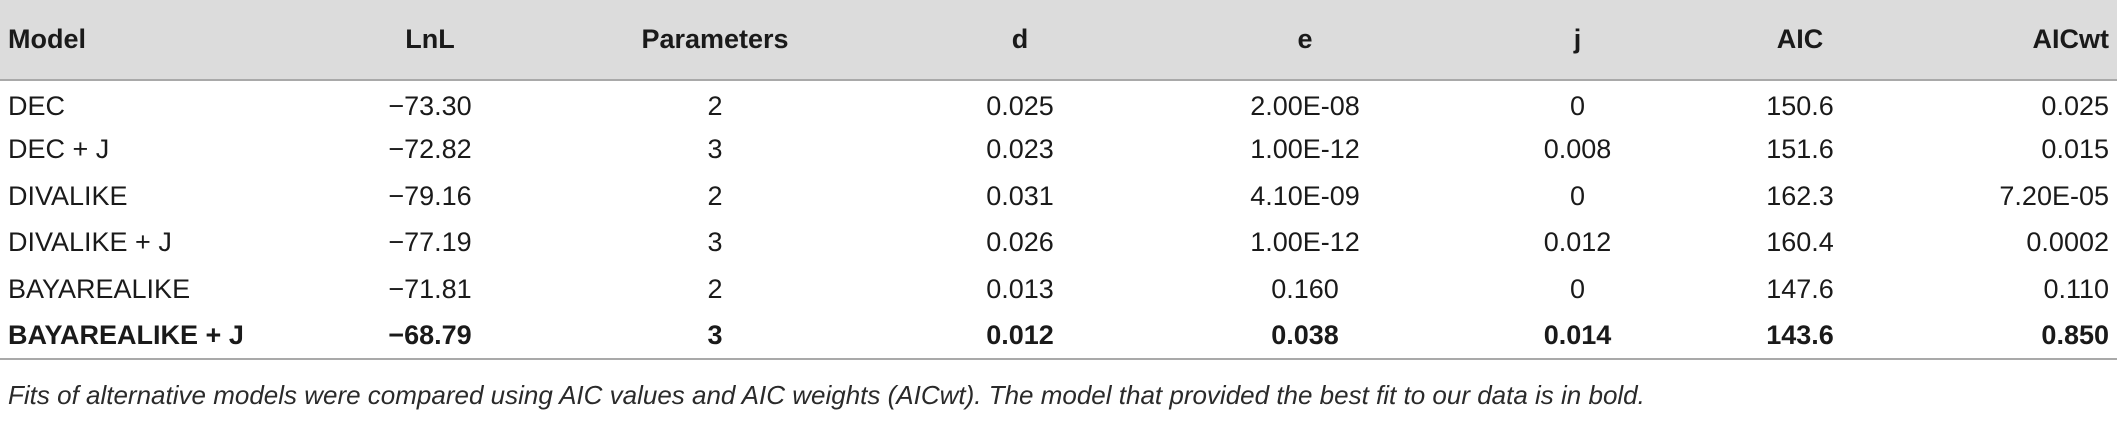 Image resolution: width=2117 pixels, height=433 pixels. I want to click on cell-aicwt: 0.850, so click(2016, 336).